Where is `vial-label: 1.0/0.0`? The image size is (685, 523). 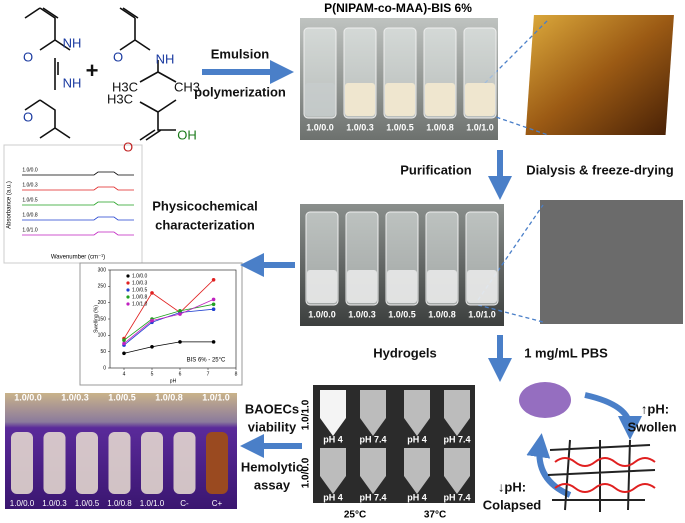
vial-label: 1.0/0.0 is located at coordinates (322, 314).